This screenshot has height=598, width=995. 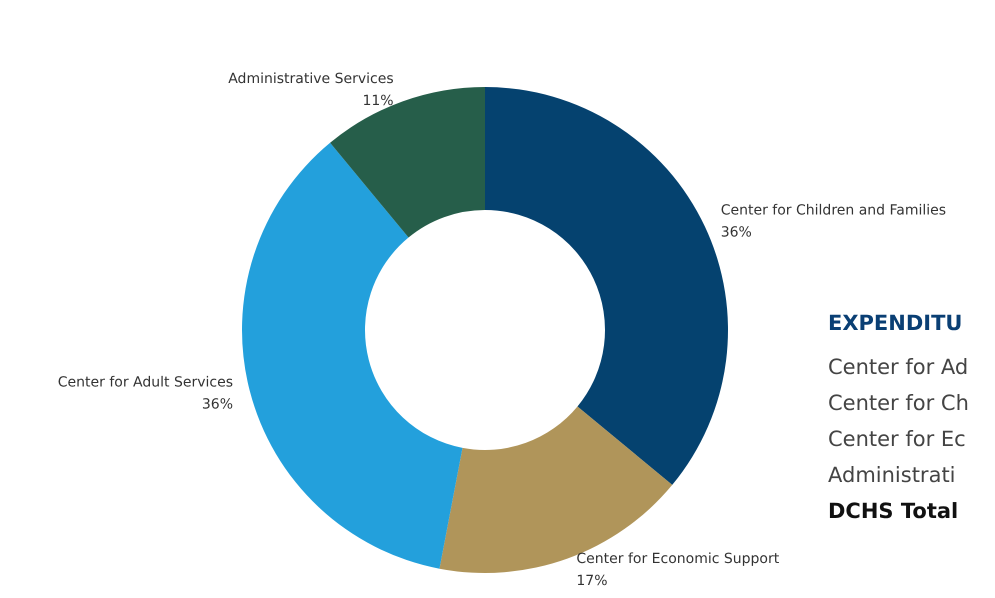 I want to click on data-label: 17%, so click(x=592, y=580).